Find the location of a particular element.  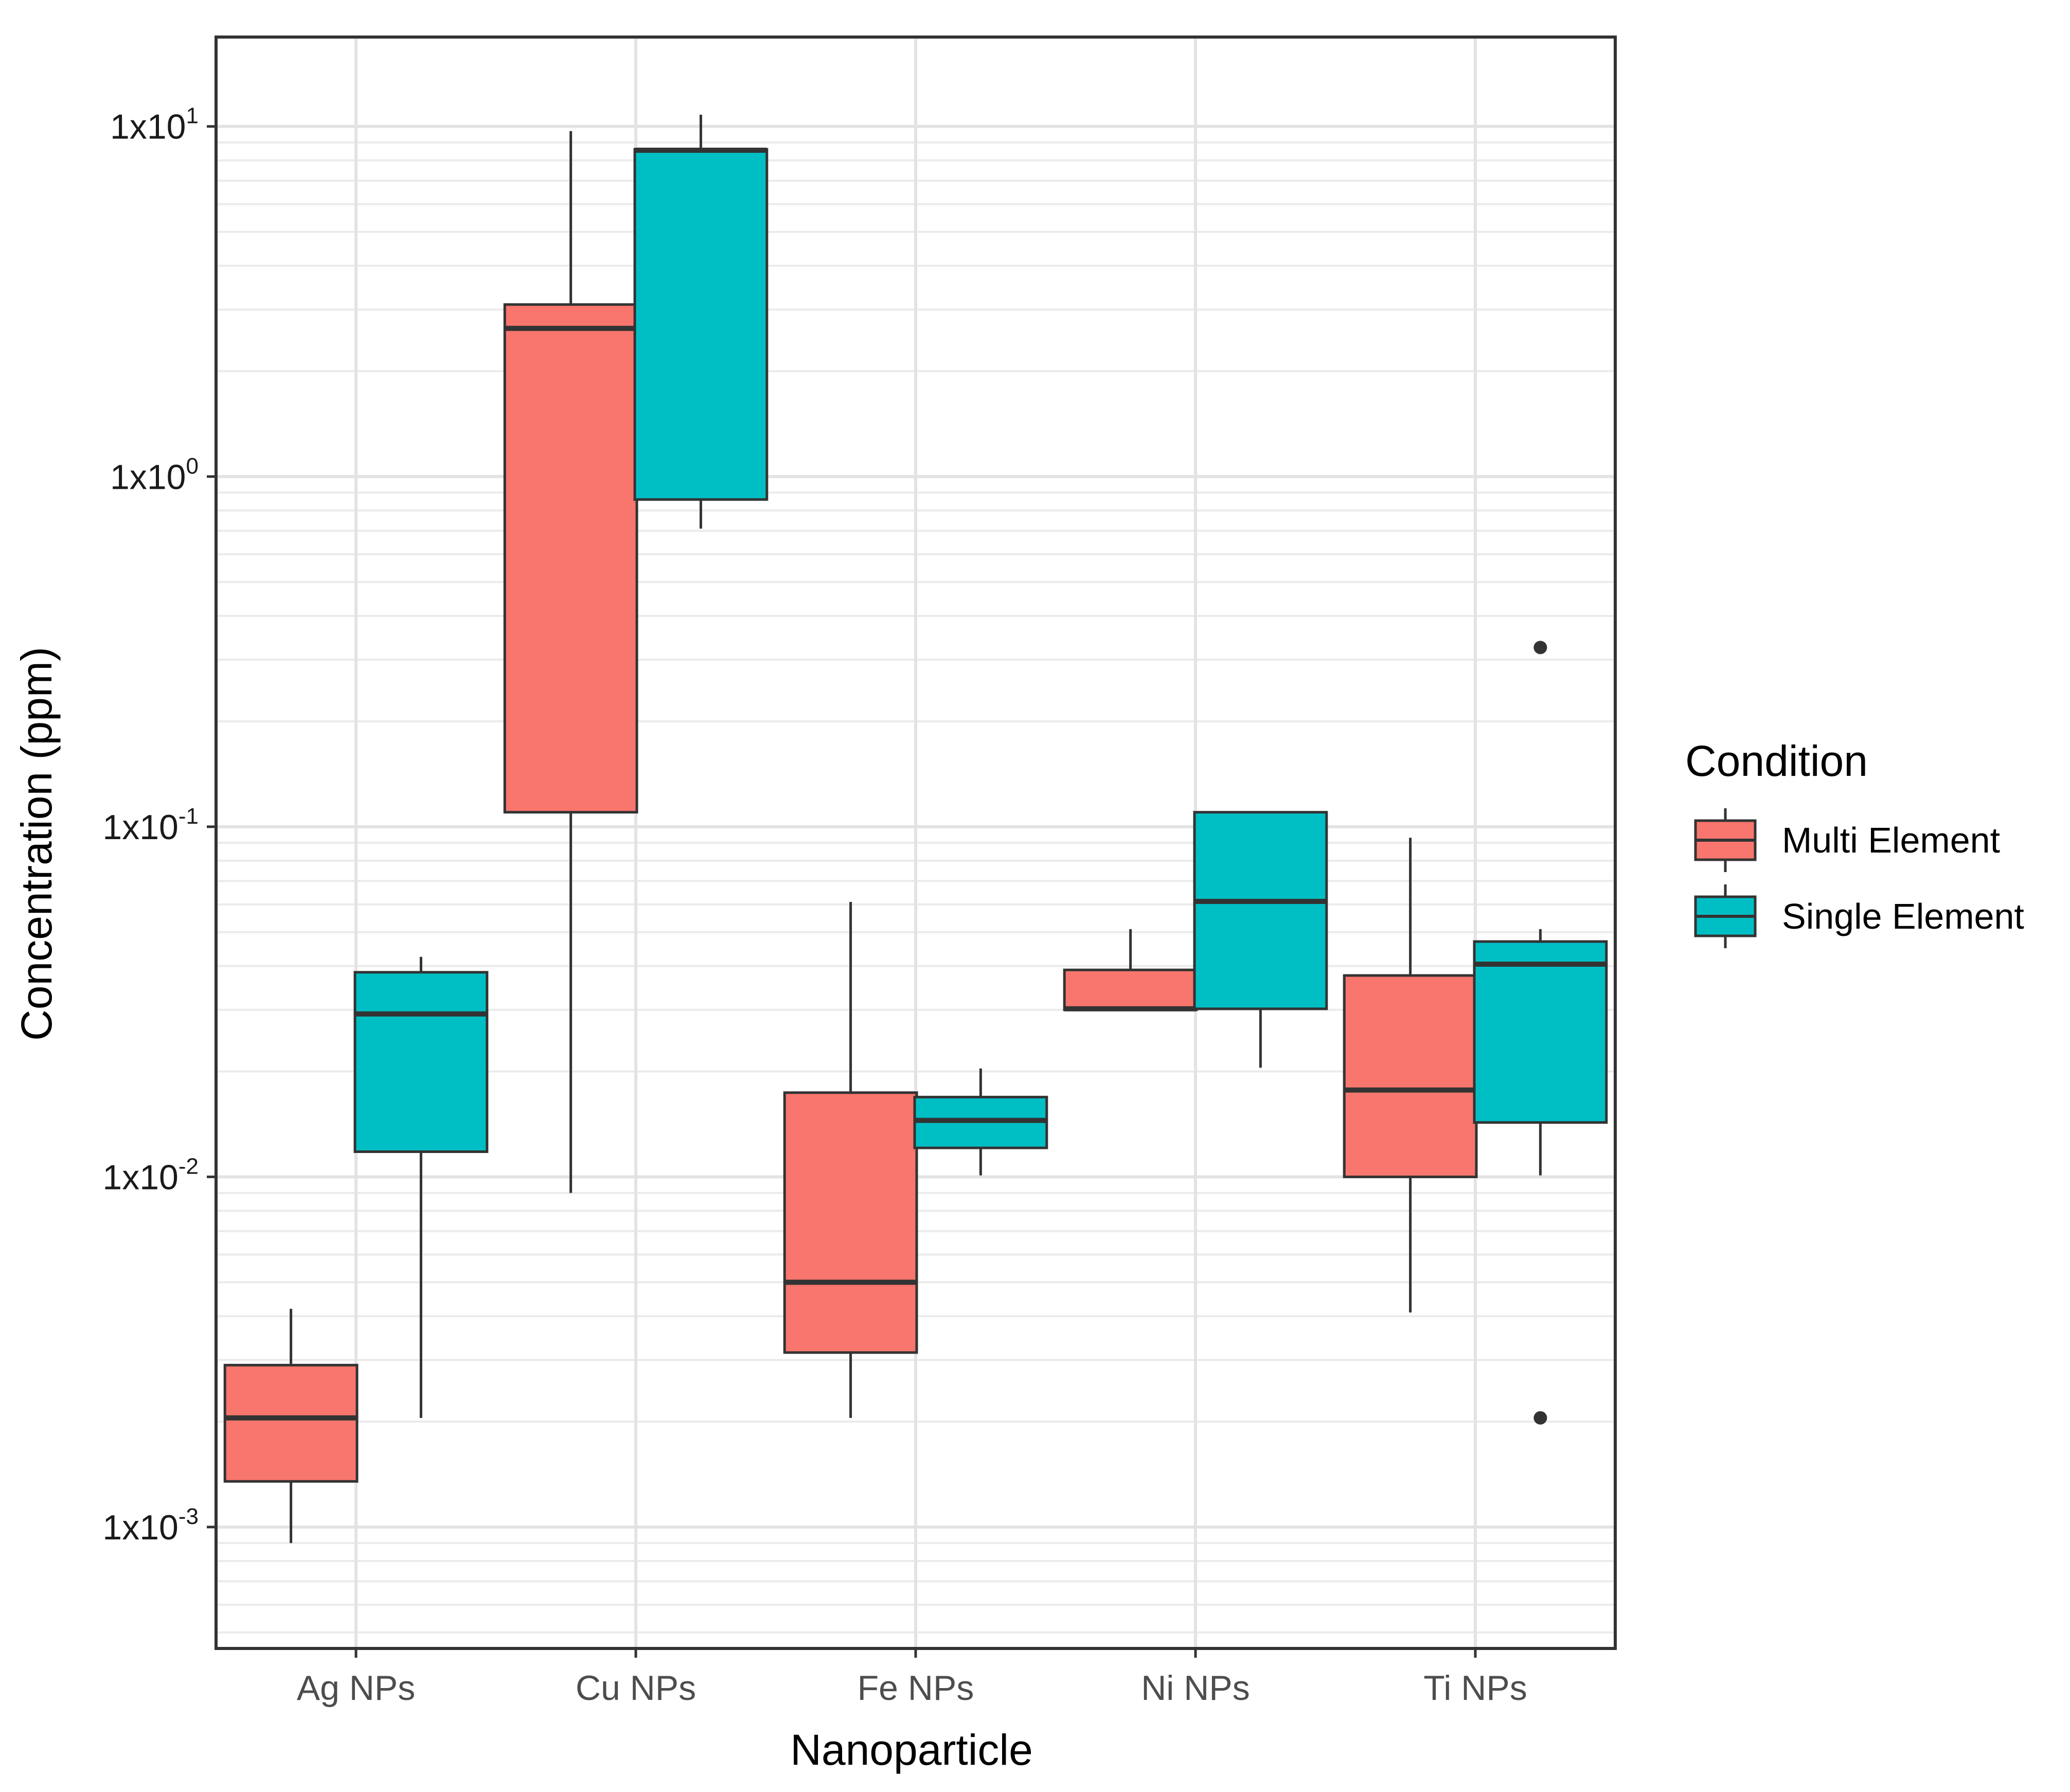

y-axis-title: Concentration (ppm) is located at coordinates (36, 844).